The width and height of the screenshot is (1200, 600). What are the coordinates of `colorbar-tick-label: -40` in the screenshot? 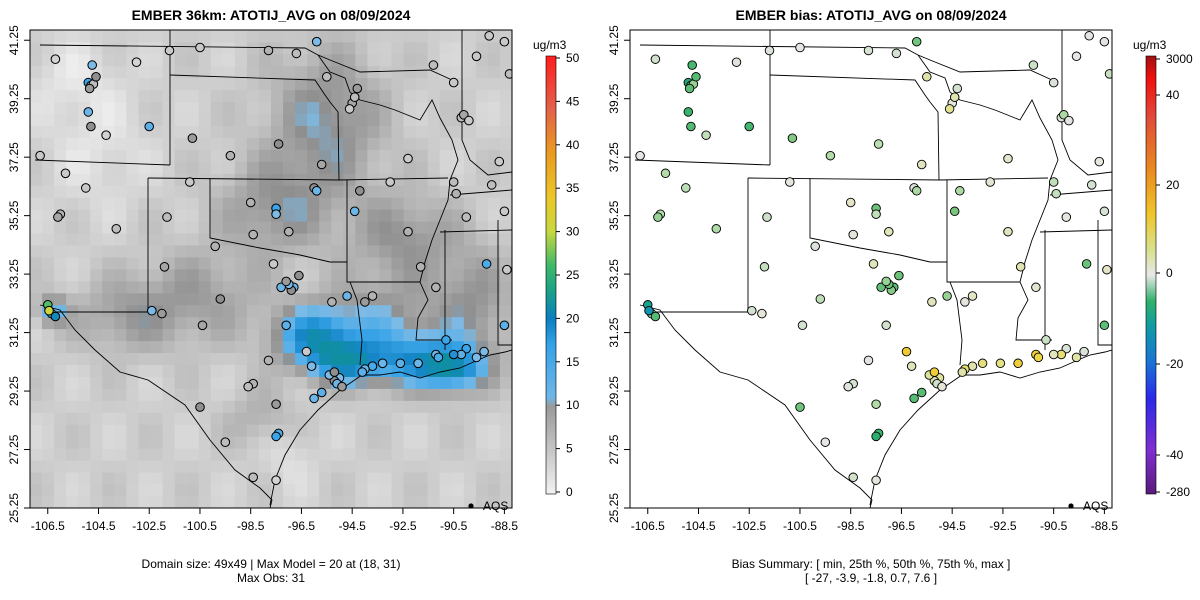 It's located at (1175, 455).